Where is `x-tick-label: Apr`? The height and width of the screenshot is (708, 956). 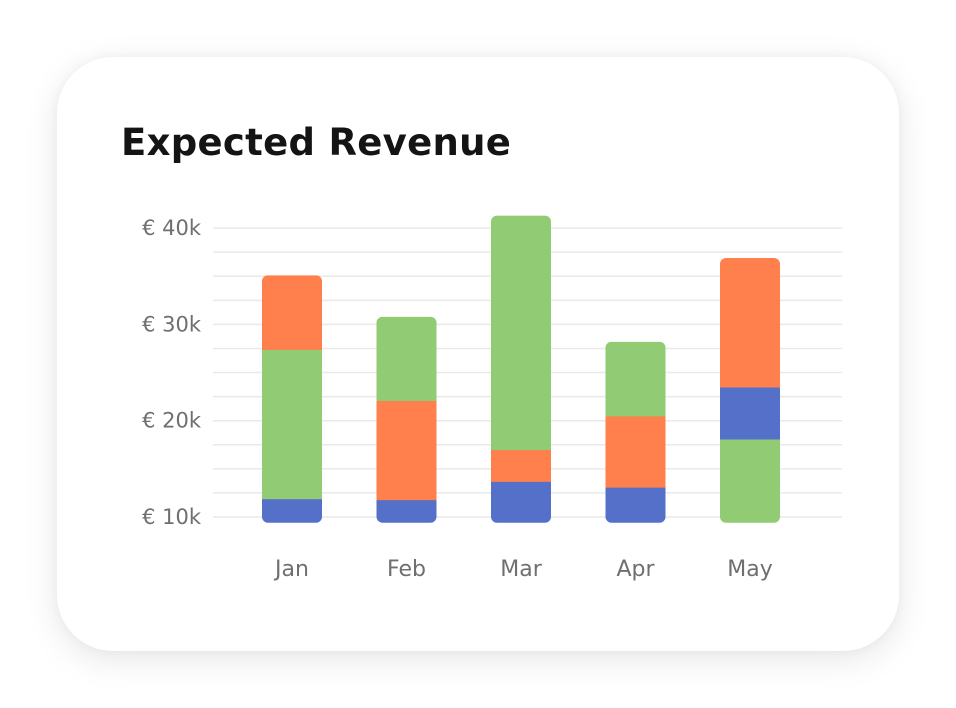
x-tick-label: Apr is located at coordinates (635, 569).